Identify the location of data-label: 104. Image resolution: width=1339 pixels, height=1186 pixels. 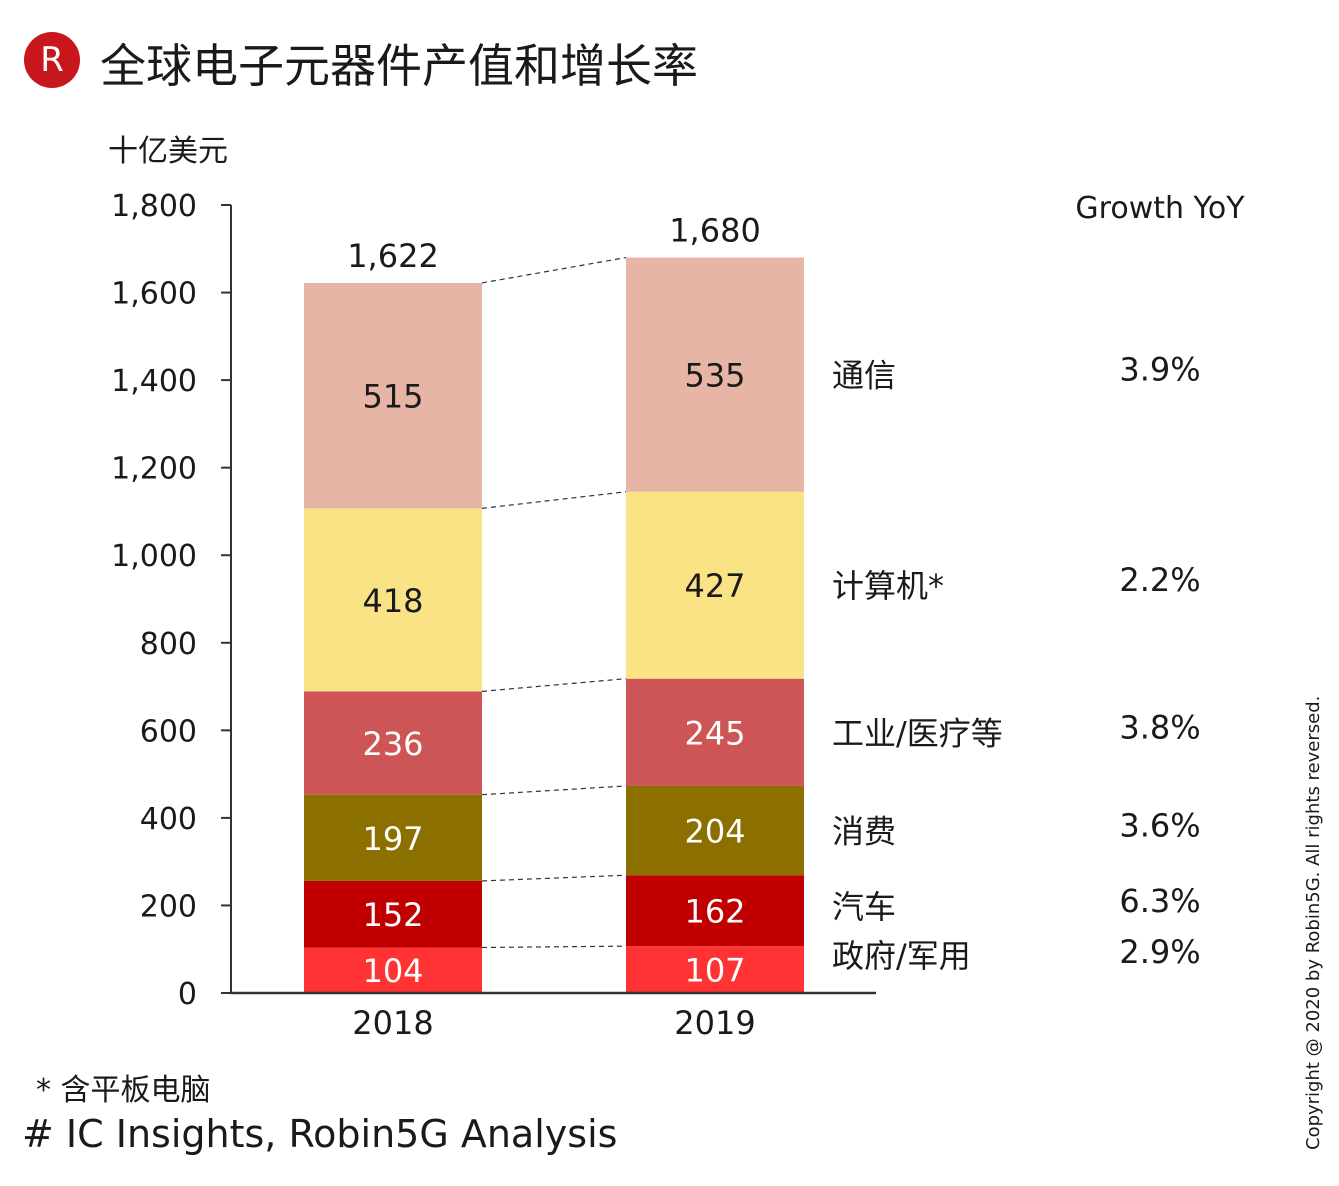
(392, 971).